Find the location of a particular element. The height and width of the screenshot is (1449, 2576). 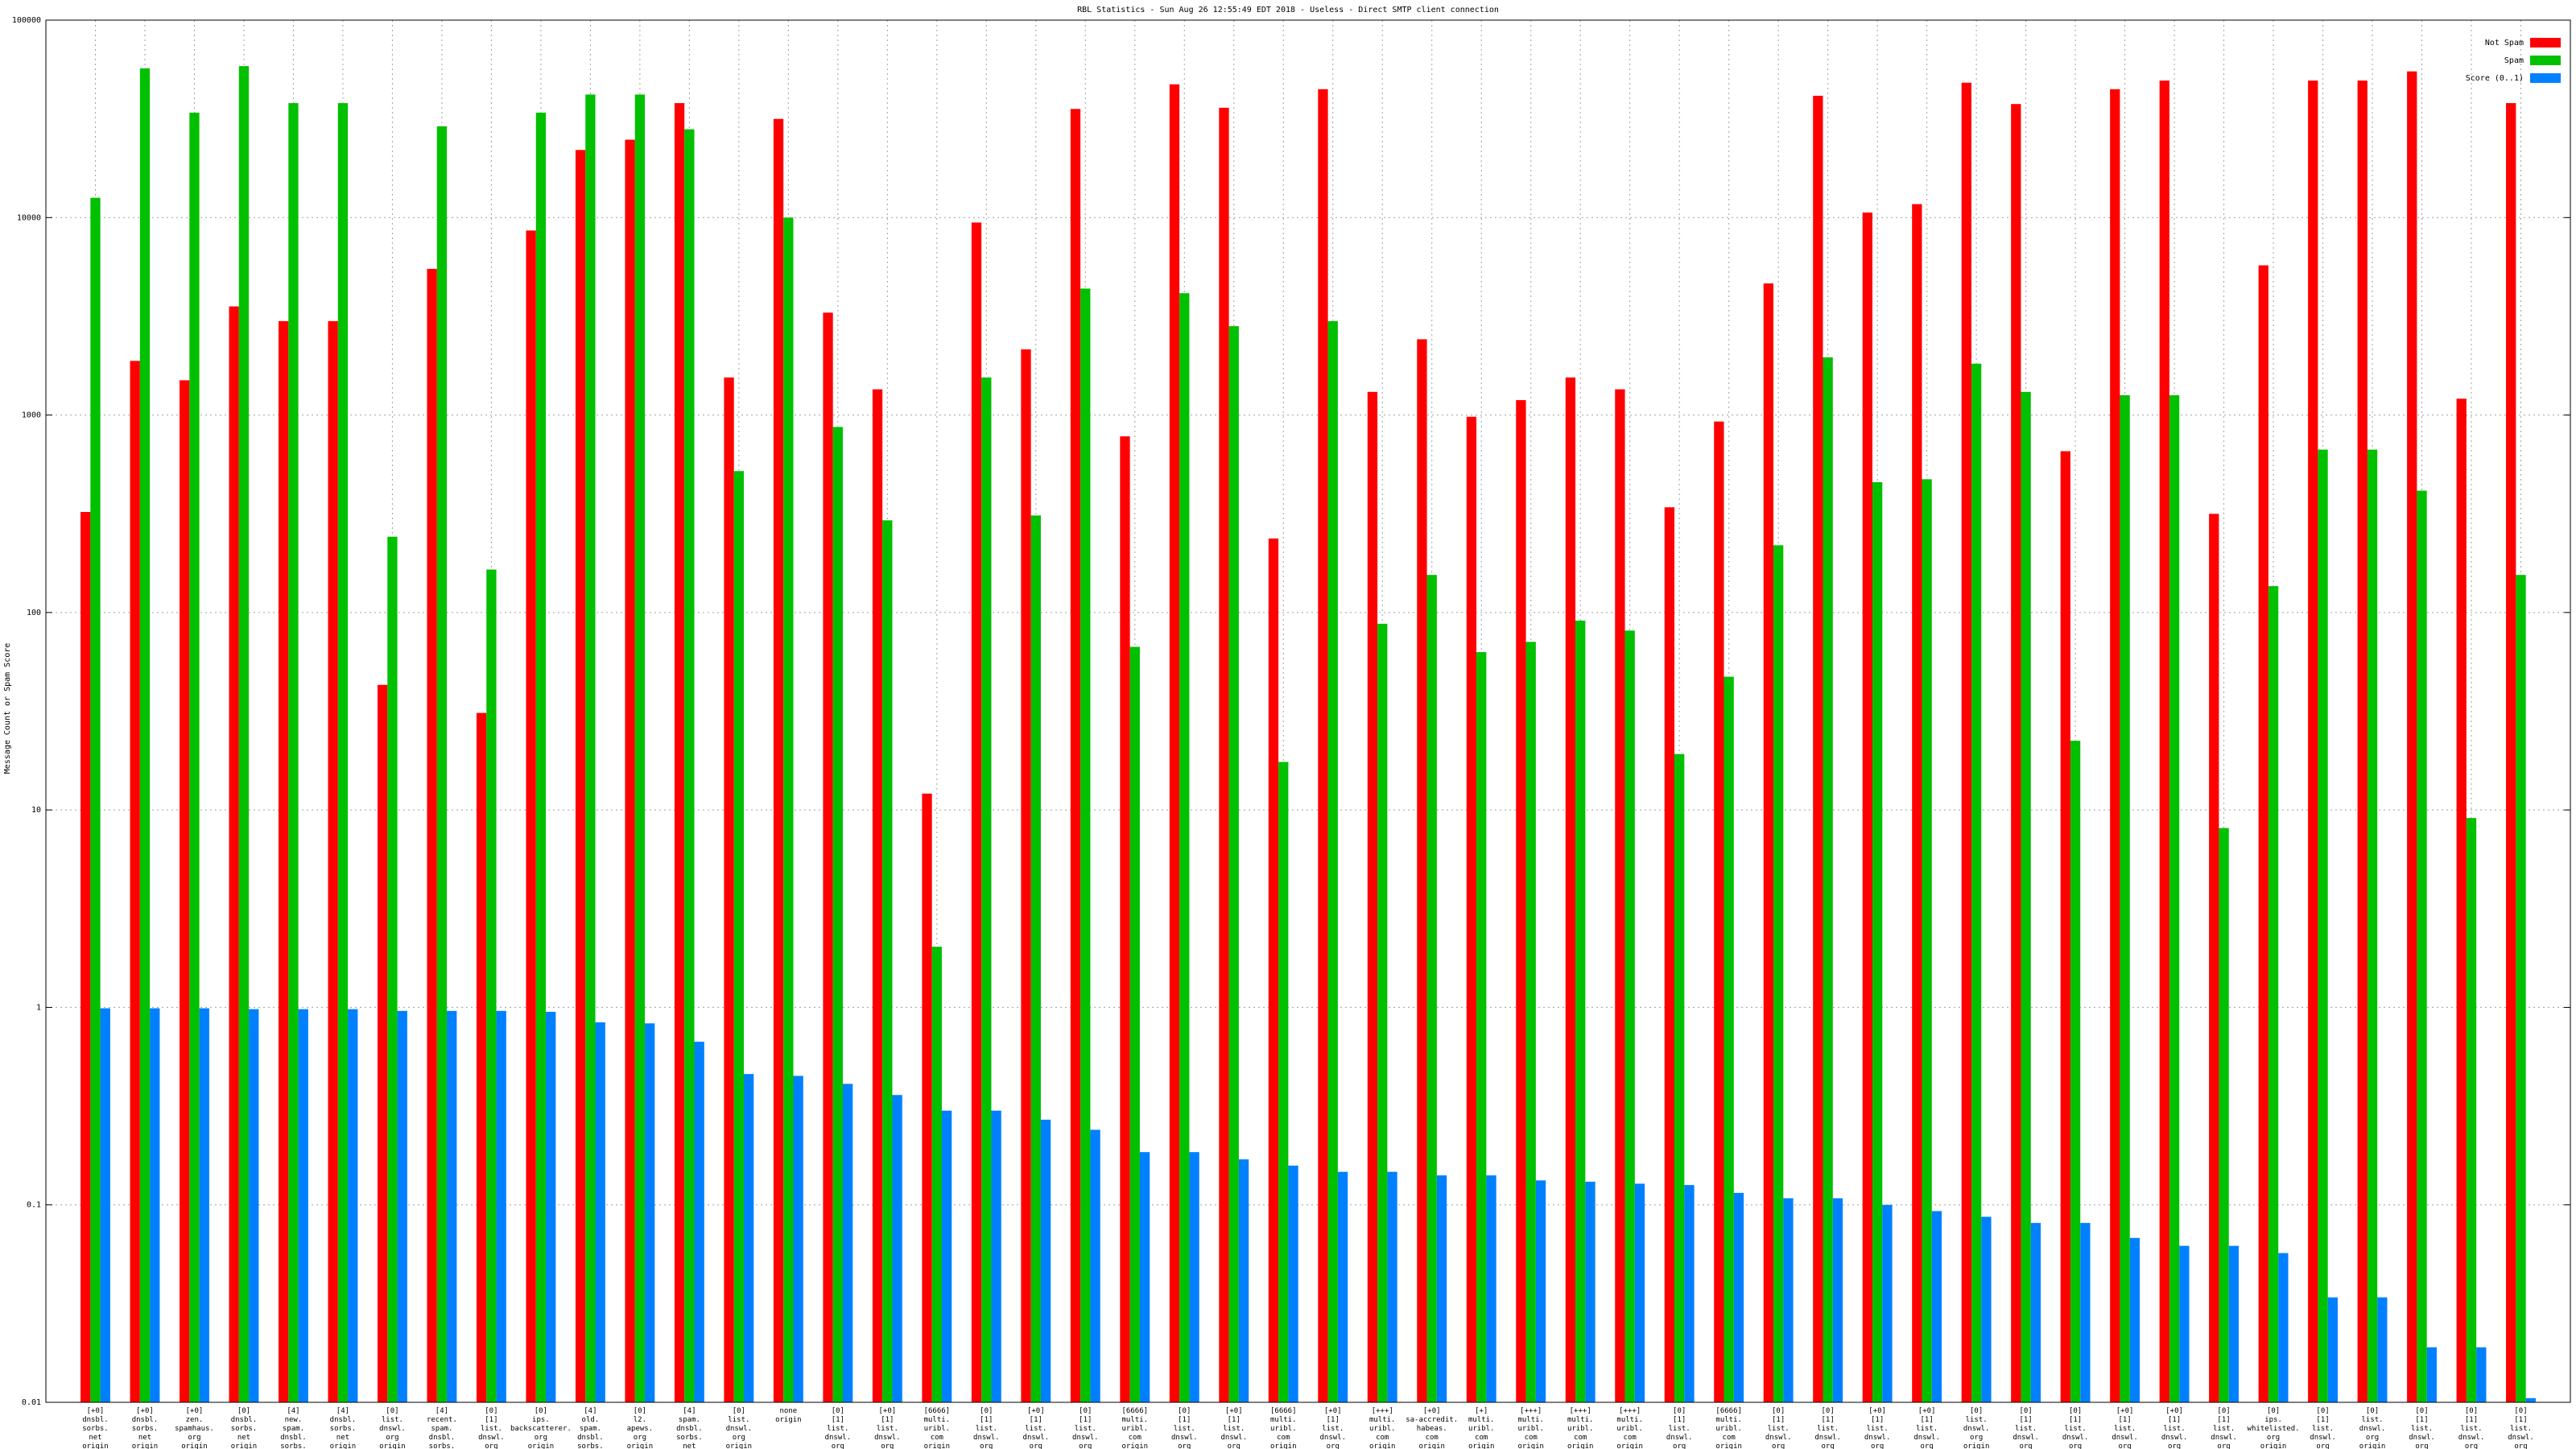

x-tick-label: [4] dnsbl. sorbs. net origin is located at coordinates (343, 1428).